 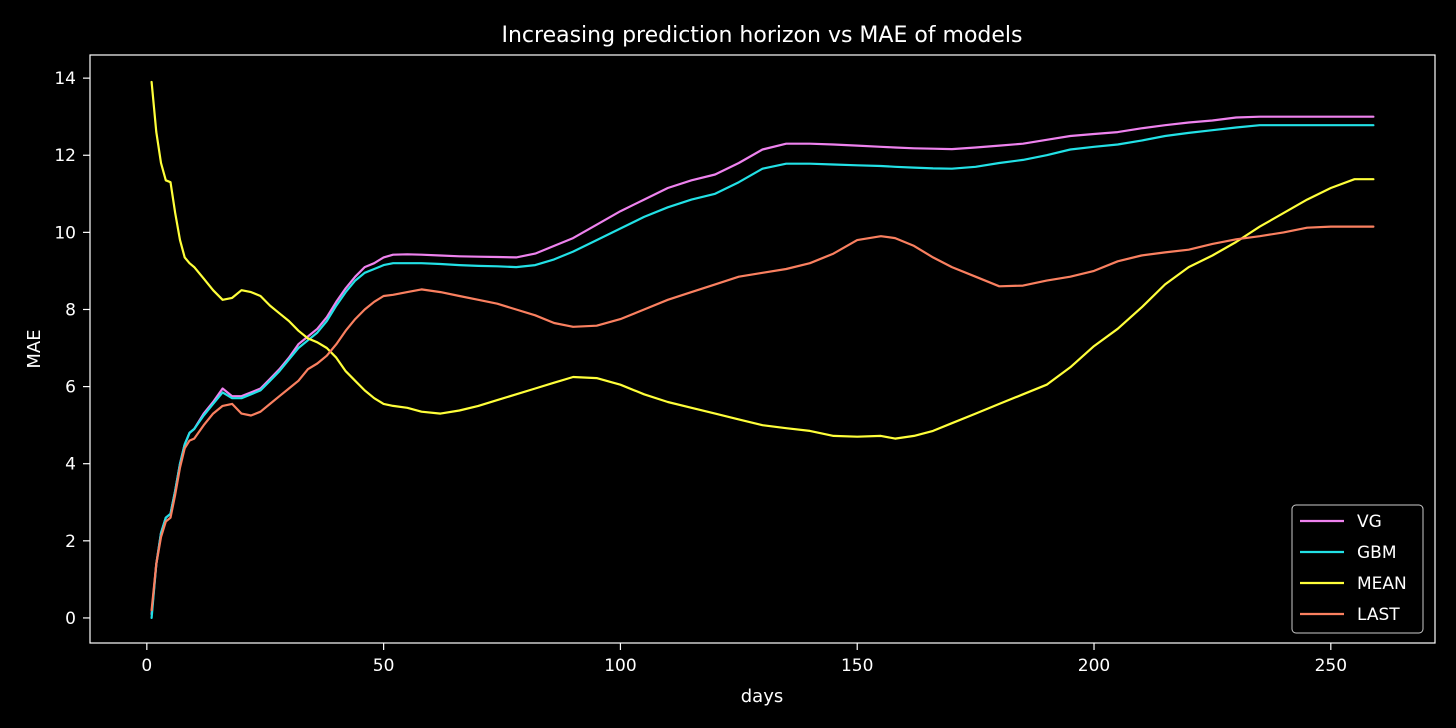 What do you see at coordinates (146, 666) in the screenshot?
I see `x-tick-label: 0` at bounding box center [146, 666].